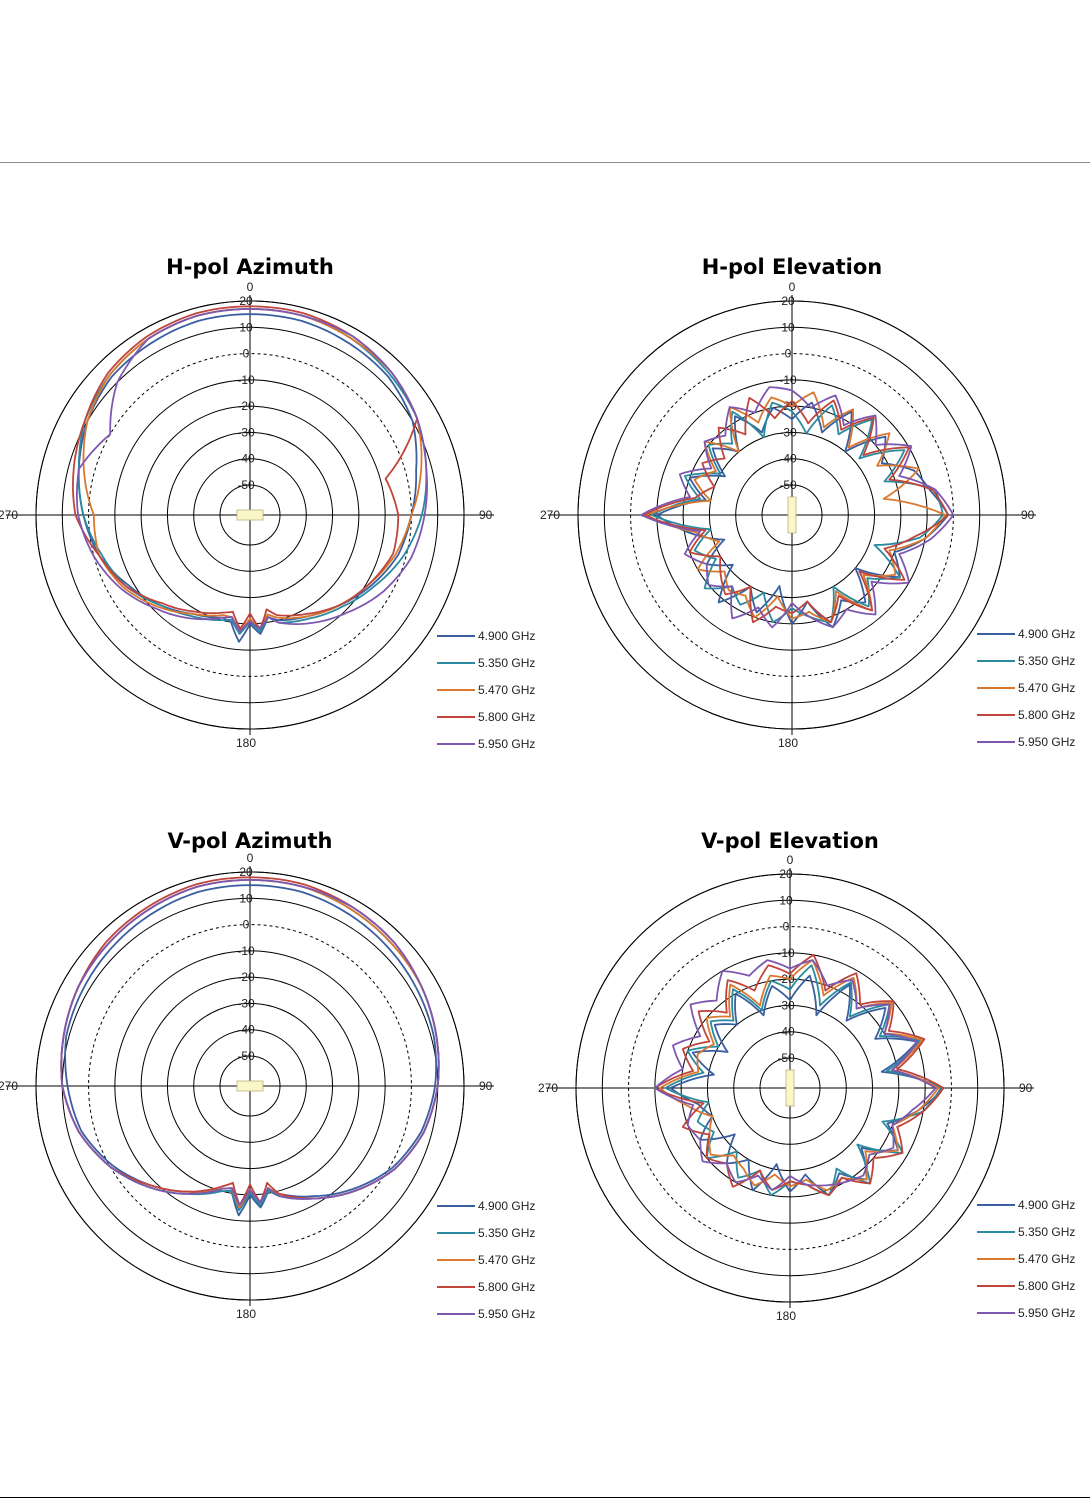 Image resolution: width=1090 pixels, height=1501 pixels. What do you see at coordinates (250, 841) in the screenshot?
I see `chart-title: V-pol Azimuth` at bounding box center [250, 841].